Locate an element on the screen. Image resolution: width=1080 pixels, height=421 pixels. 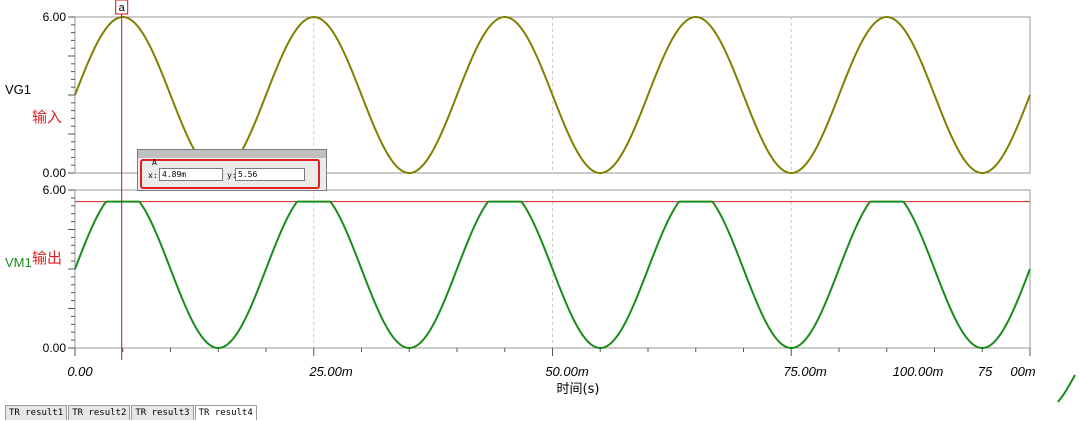
tab-tr-result2: TR result2 is located at coordinates (99, 412).